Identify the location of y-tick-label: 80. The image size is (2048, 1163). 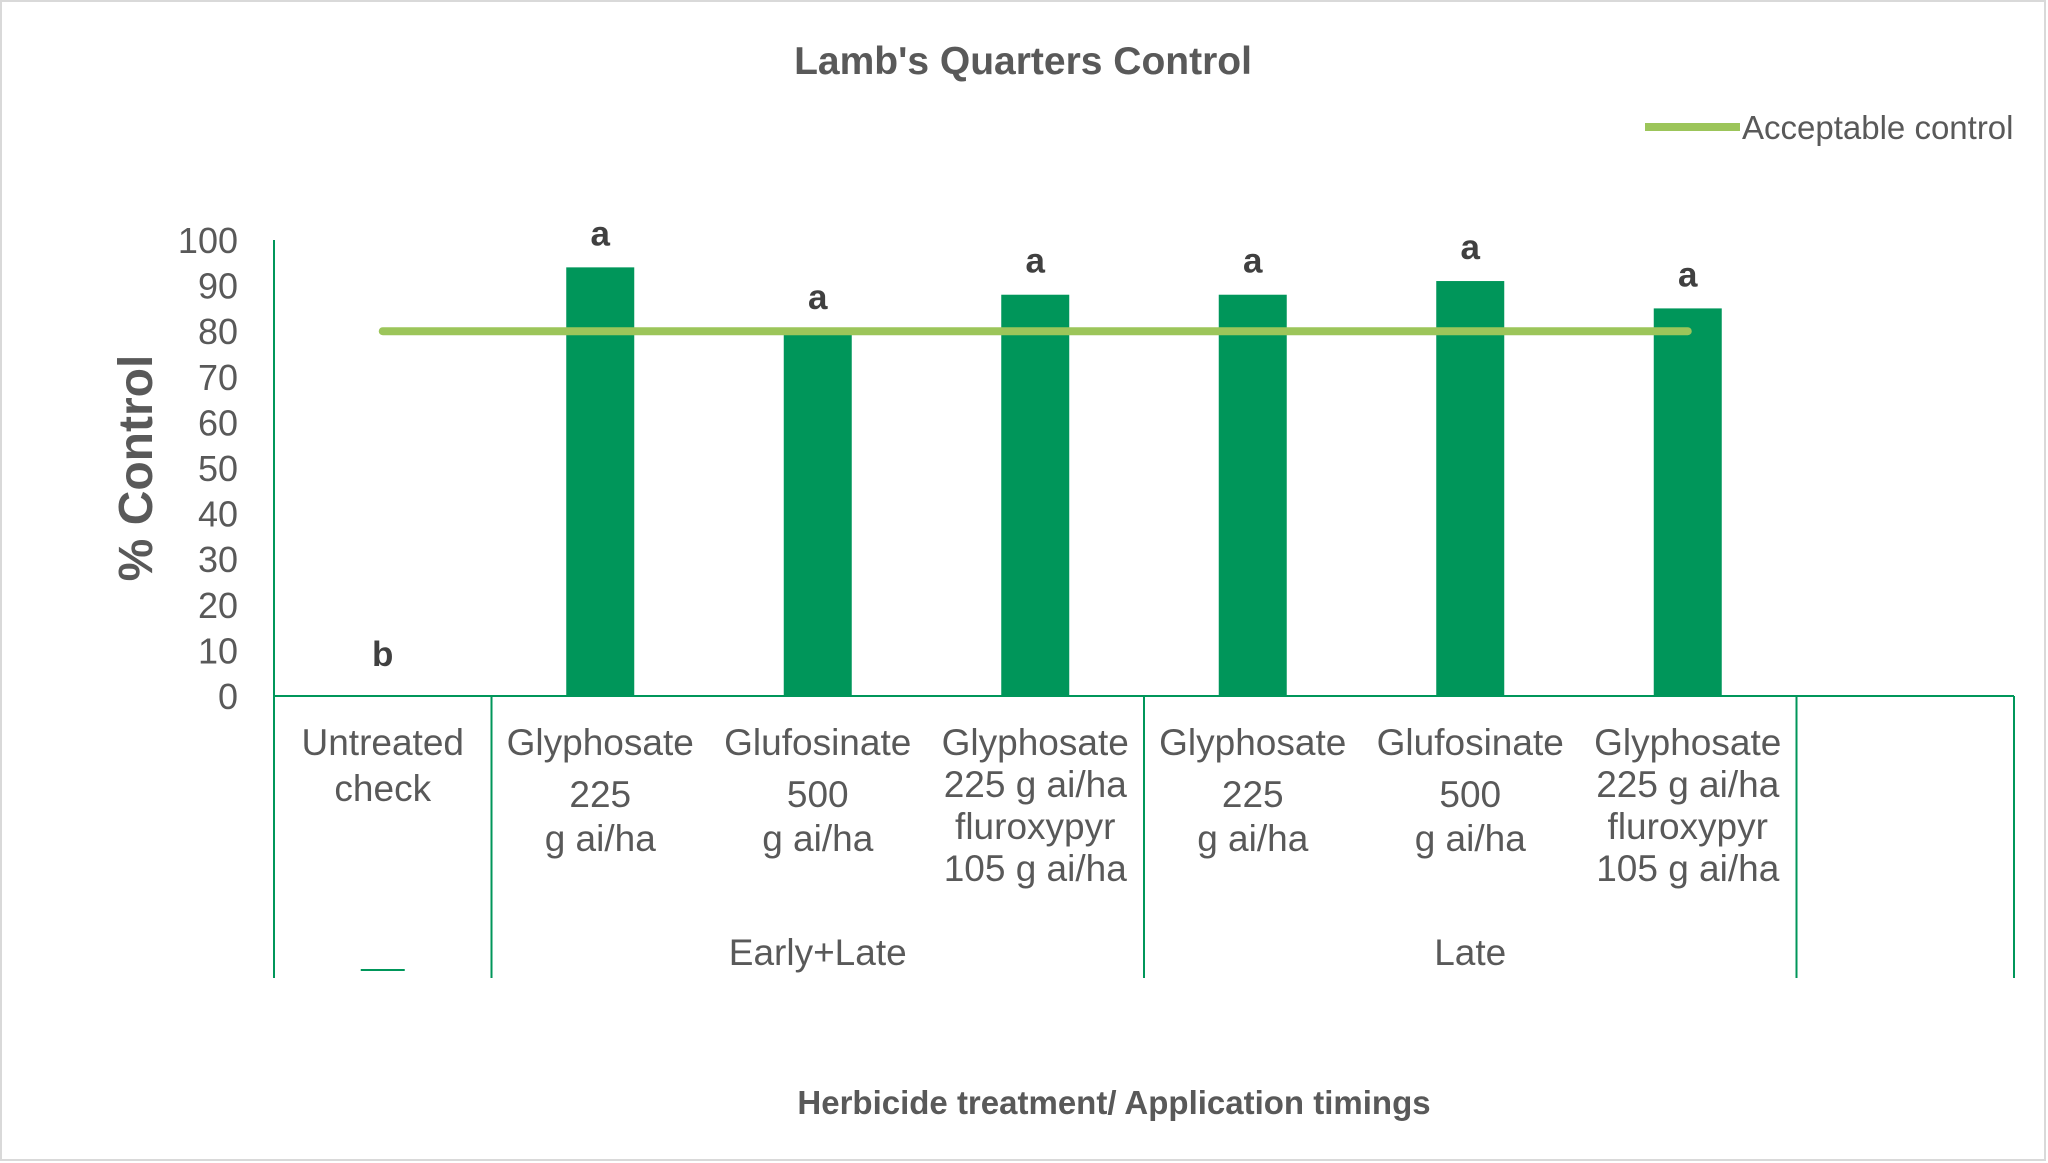
(218, 331).